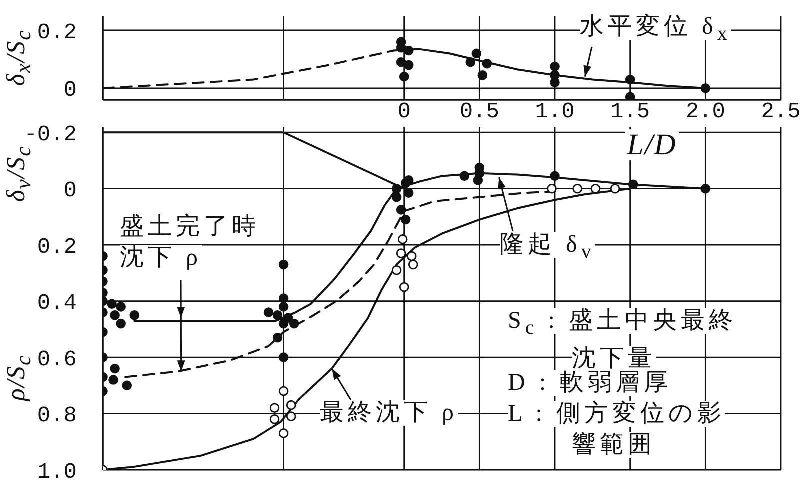 The height and width of the screenshot is (484, 806). Describe the element at coordinates (656, 29) in the screenshot. I see `annotation: 水平変位 δ$_{x}$` at that location.